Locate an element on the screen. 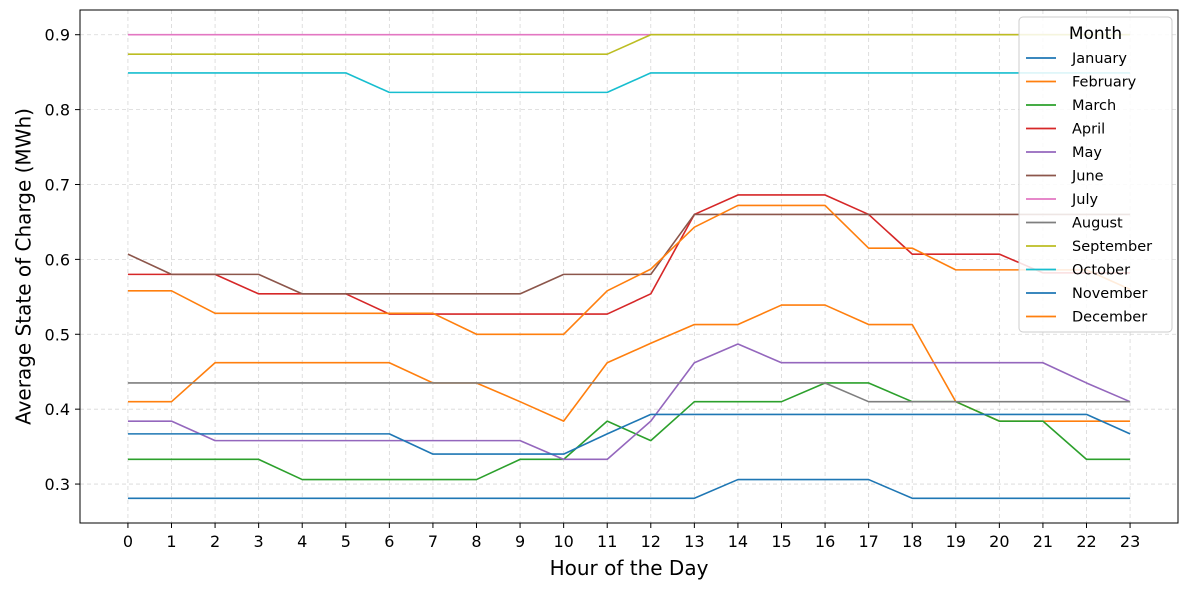  x-tick-label: 1 is located at coordinates (171, 541).